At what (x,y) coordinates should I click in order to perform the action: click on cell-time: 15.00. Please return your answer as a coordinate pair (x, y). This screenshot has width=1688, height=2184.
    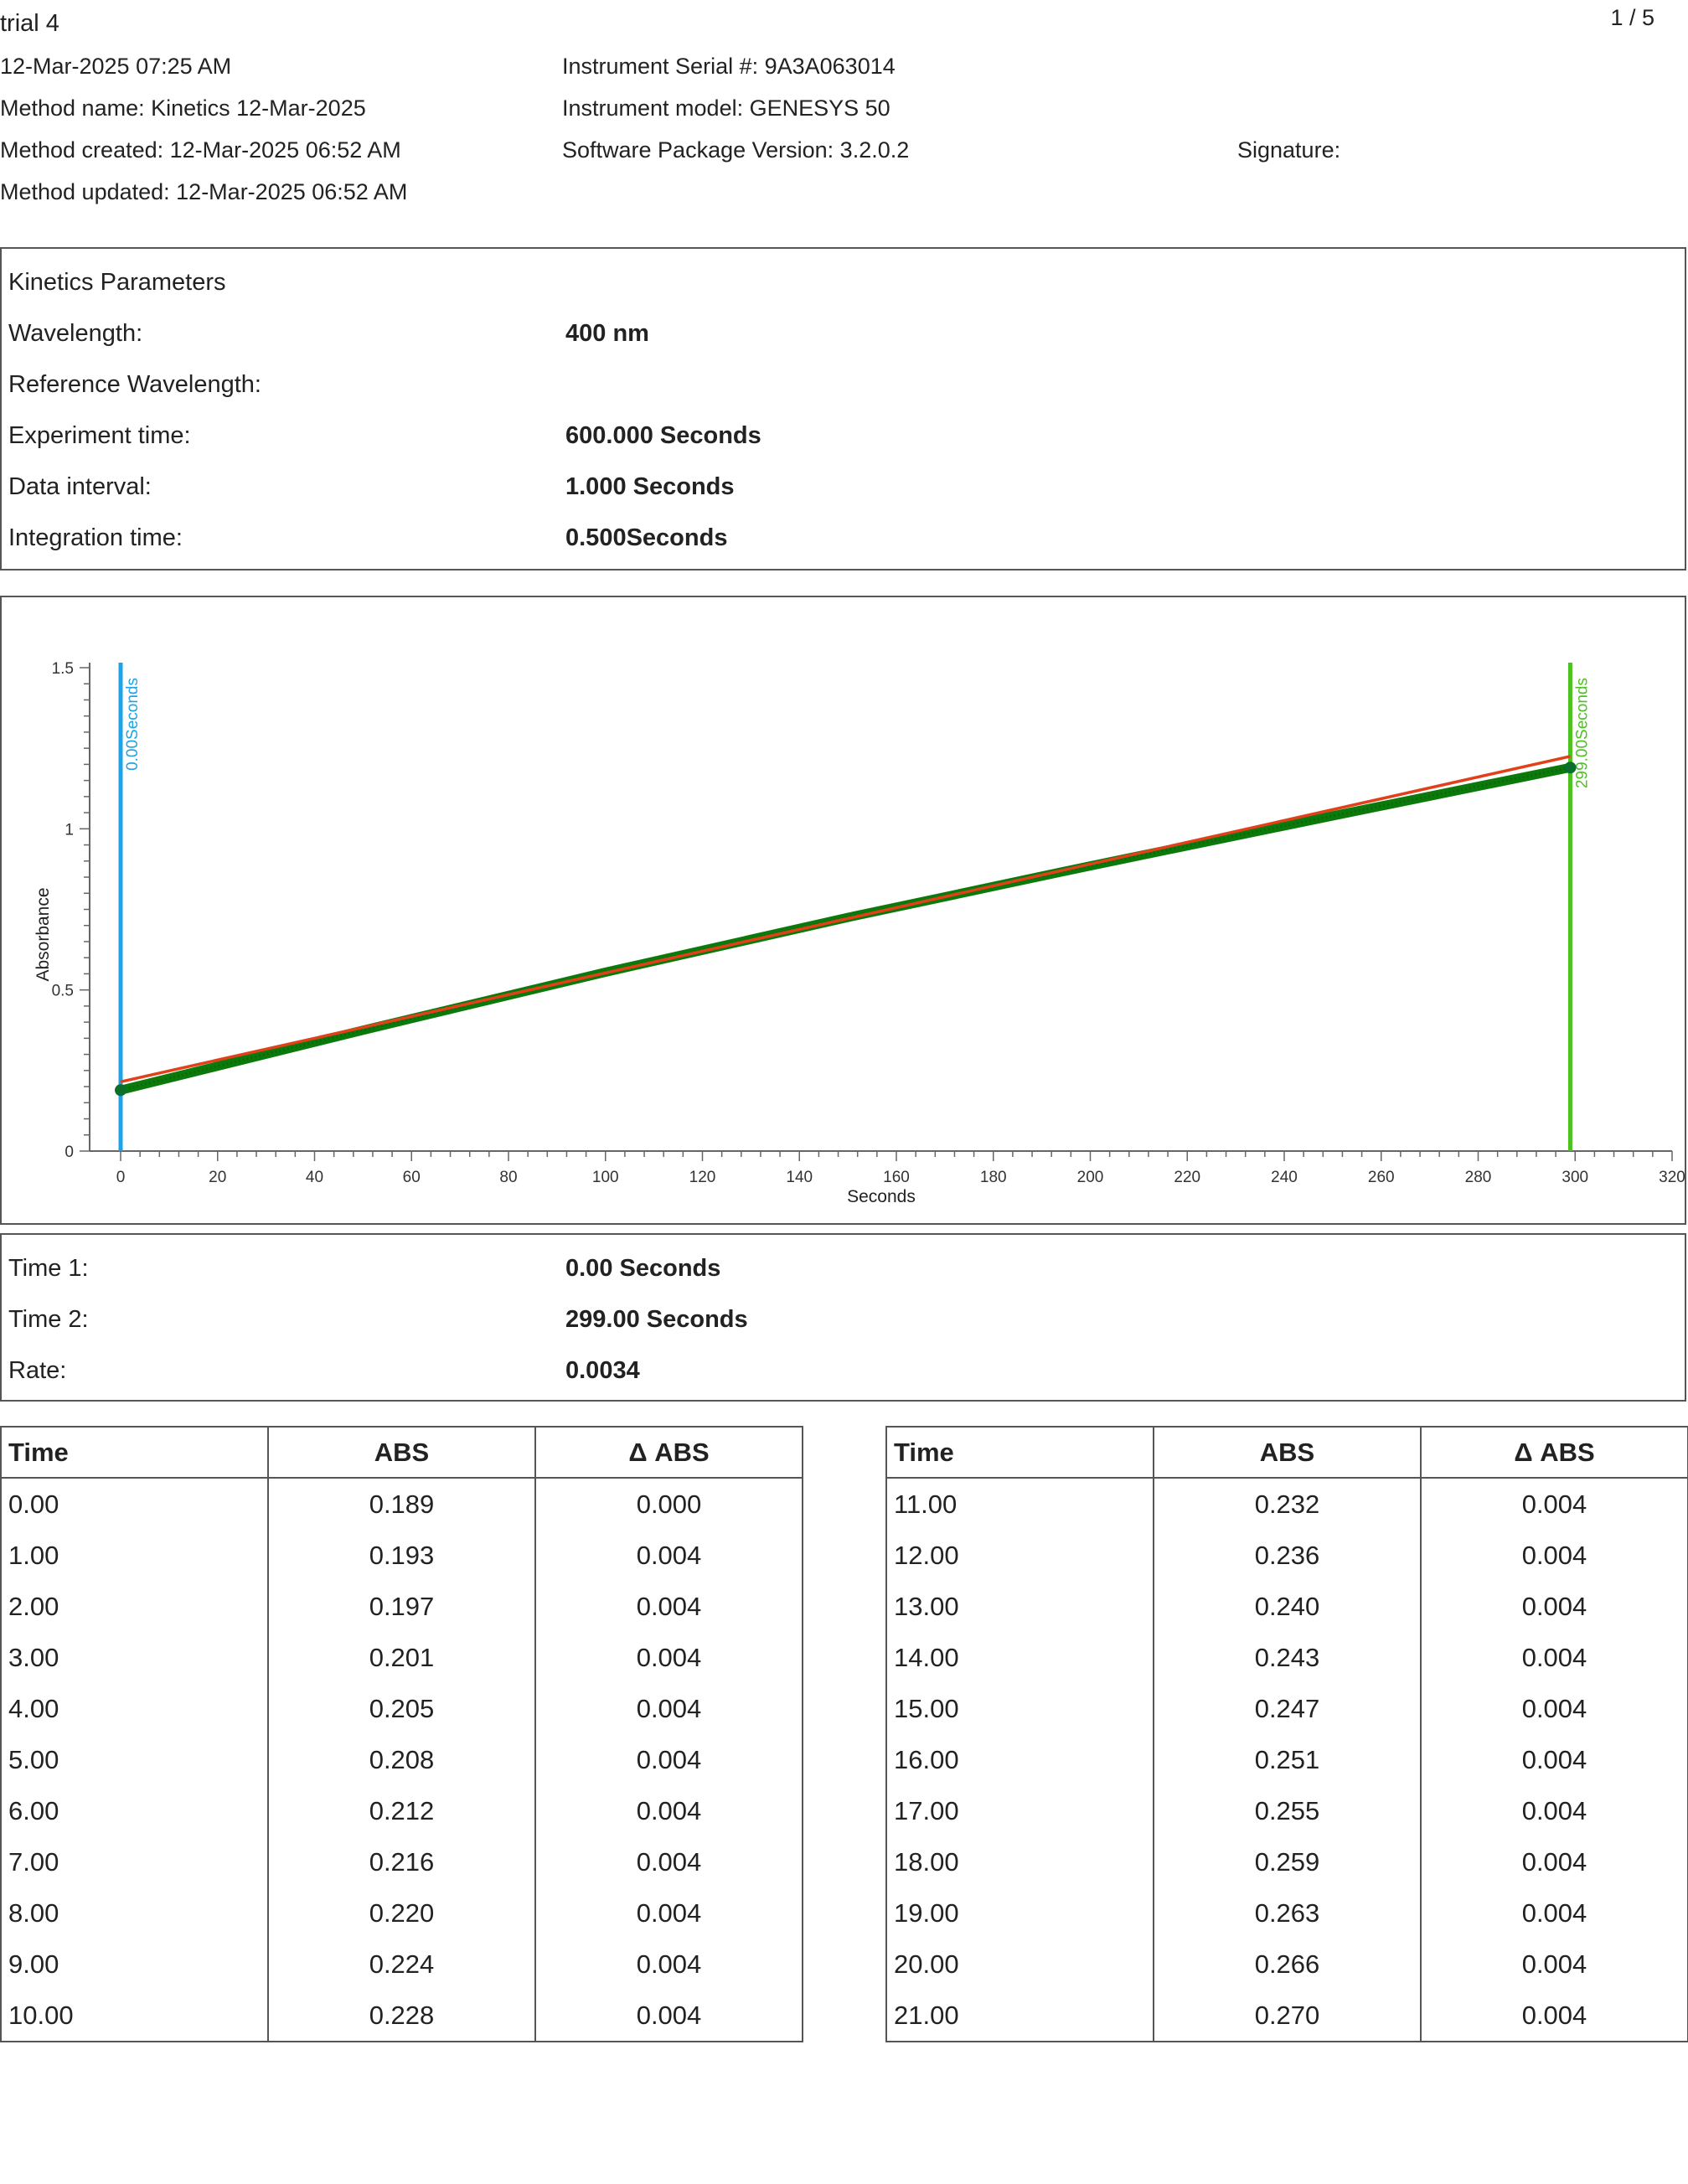
    Looking at the image, I should click on (1019, 1708).